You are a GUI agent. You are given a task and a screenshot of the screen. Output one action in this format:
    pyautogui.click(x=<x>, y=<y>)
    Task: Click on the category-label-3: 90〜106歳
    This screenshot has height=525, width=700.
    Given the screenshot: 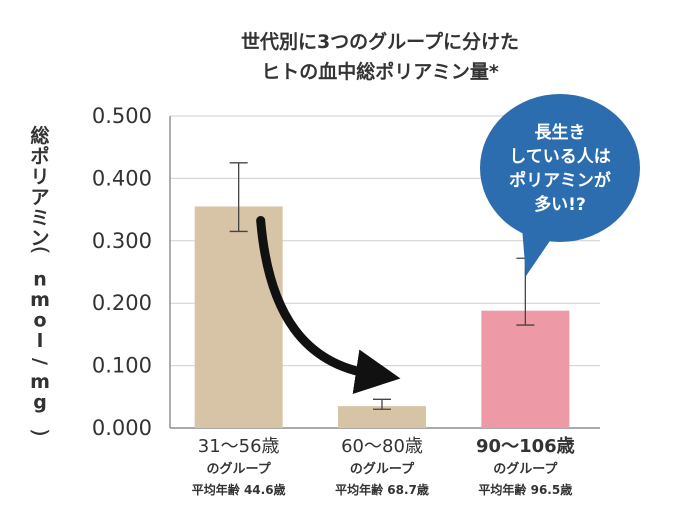 What is the action you would take?
    pyautogui.click(x=525, y=446)
    